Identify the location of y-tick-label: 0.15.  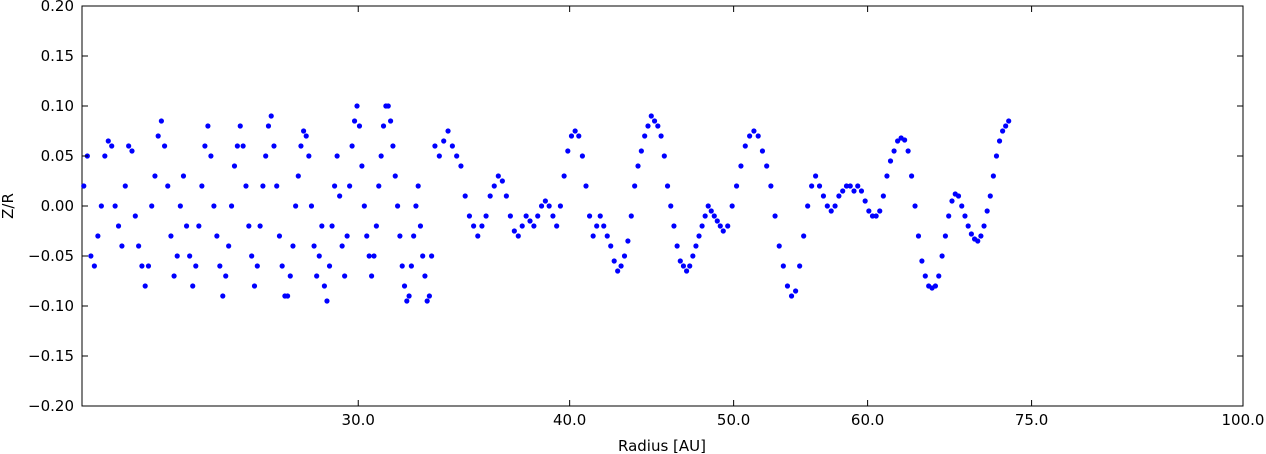
(57, 56).